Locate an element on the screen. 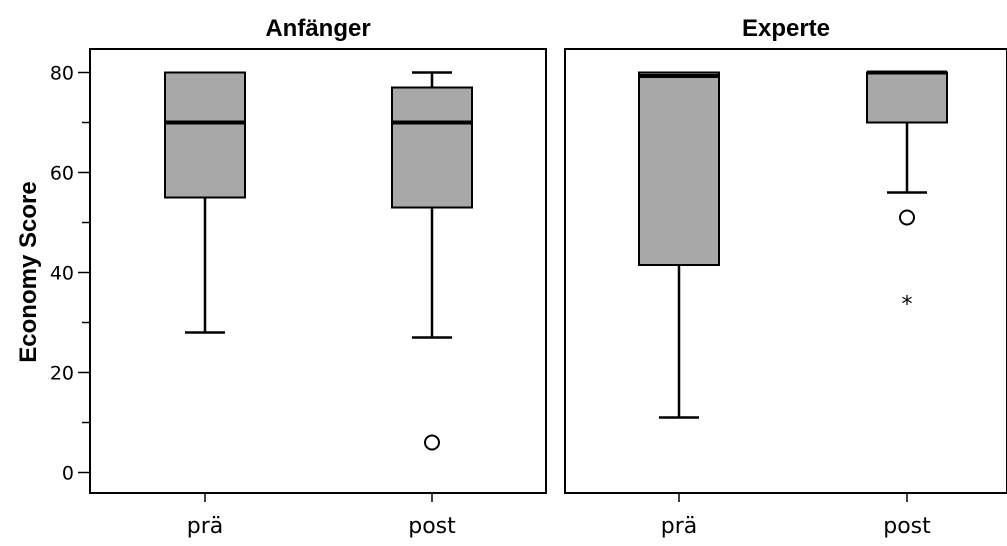 This screenshot has width=1007, height=546. y-tick-label: 20 is located at coordinates (62, 374).